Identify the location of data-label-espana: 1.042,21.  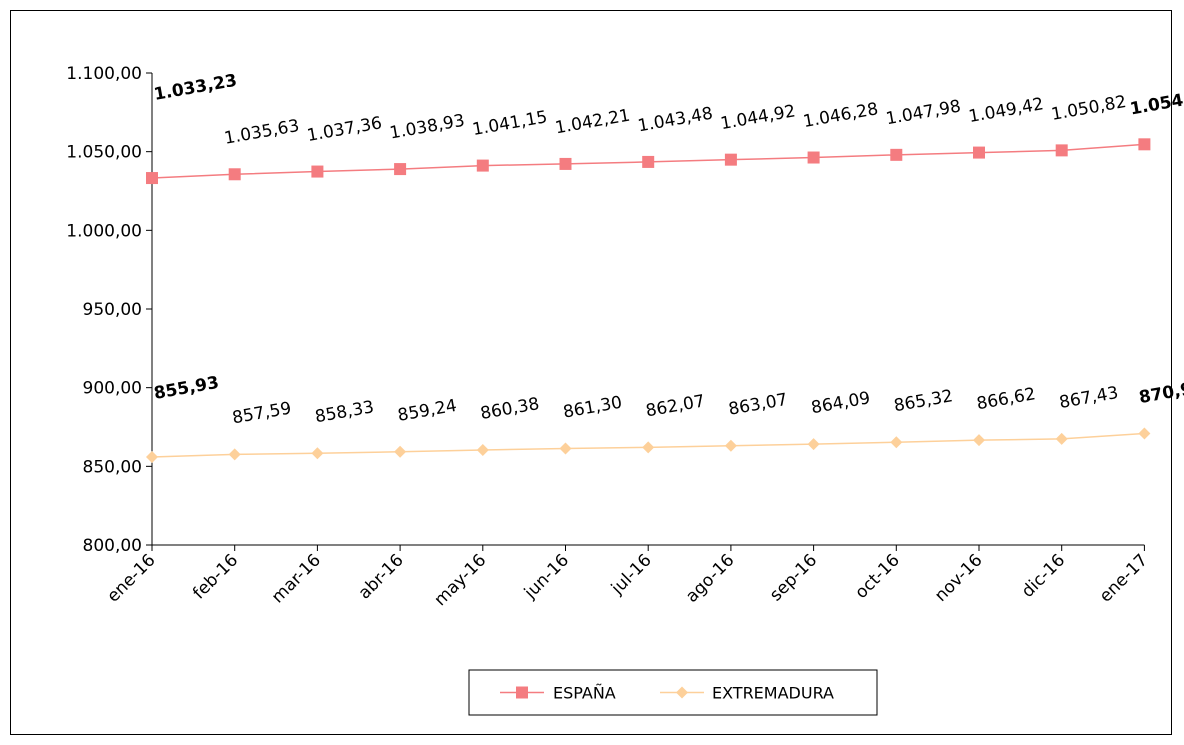
(593, 122).